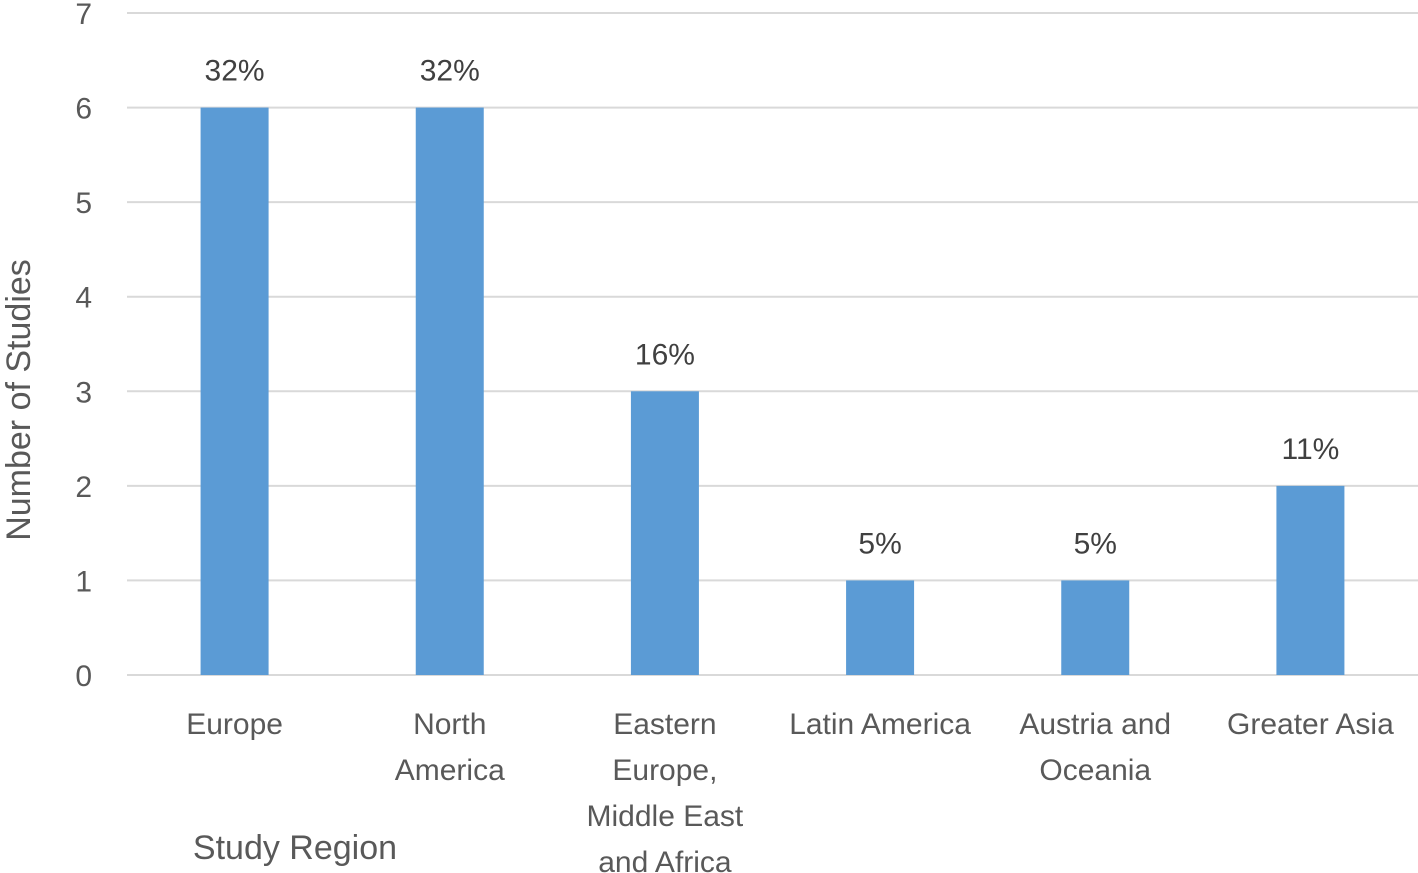 Image resolution: width=1418 pixels, height=873 pixels. I want to click on category-label-5: Greater Asia, so click(1310, 724).